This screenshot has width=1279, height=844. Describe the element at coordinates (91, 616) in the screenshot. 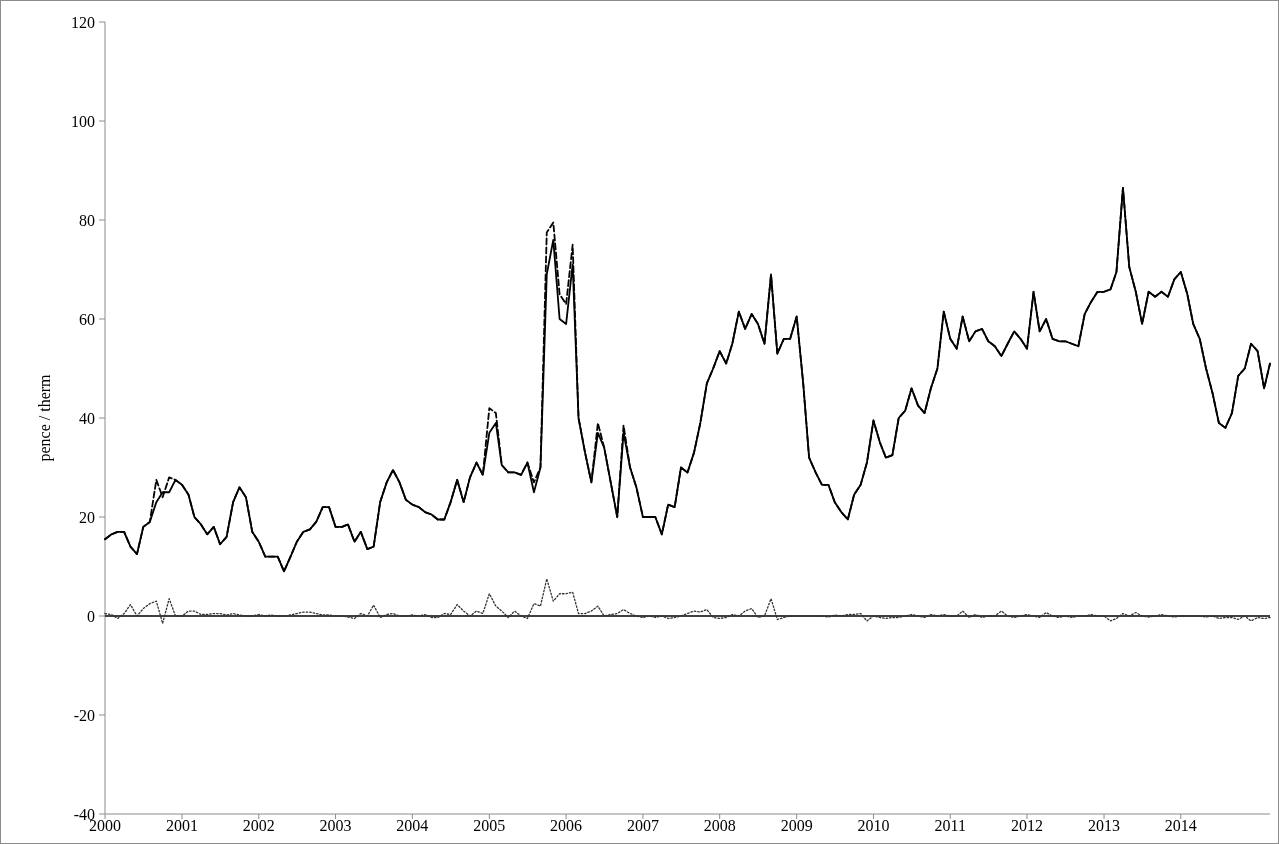

I see `y-tick-label: 0` at that location.